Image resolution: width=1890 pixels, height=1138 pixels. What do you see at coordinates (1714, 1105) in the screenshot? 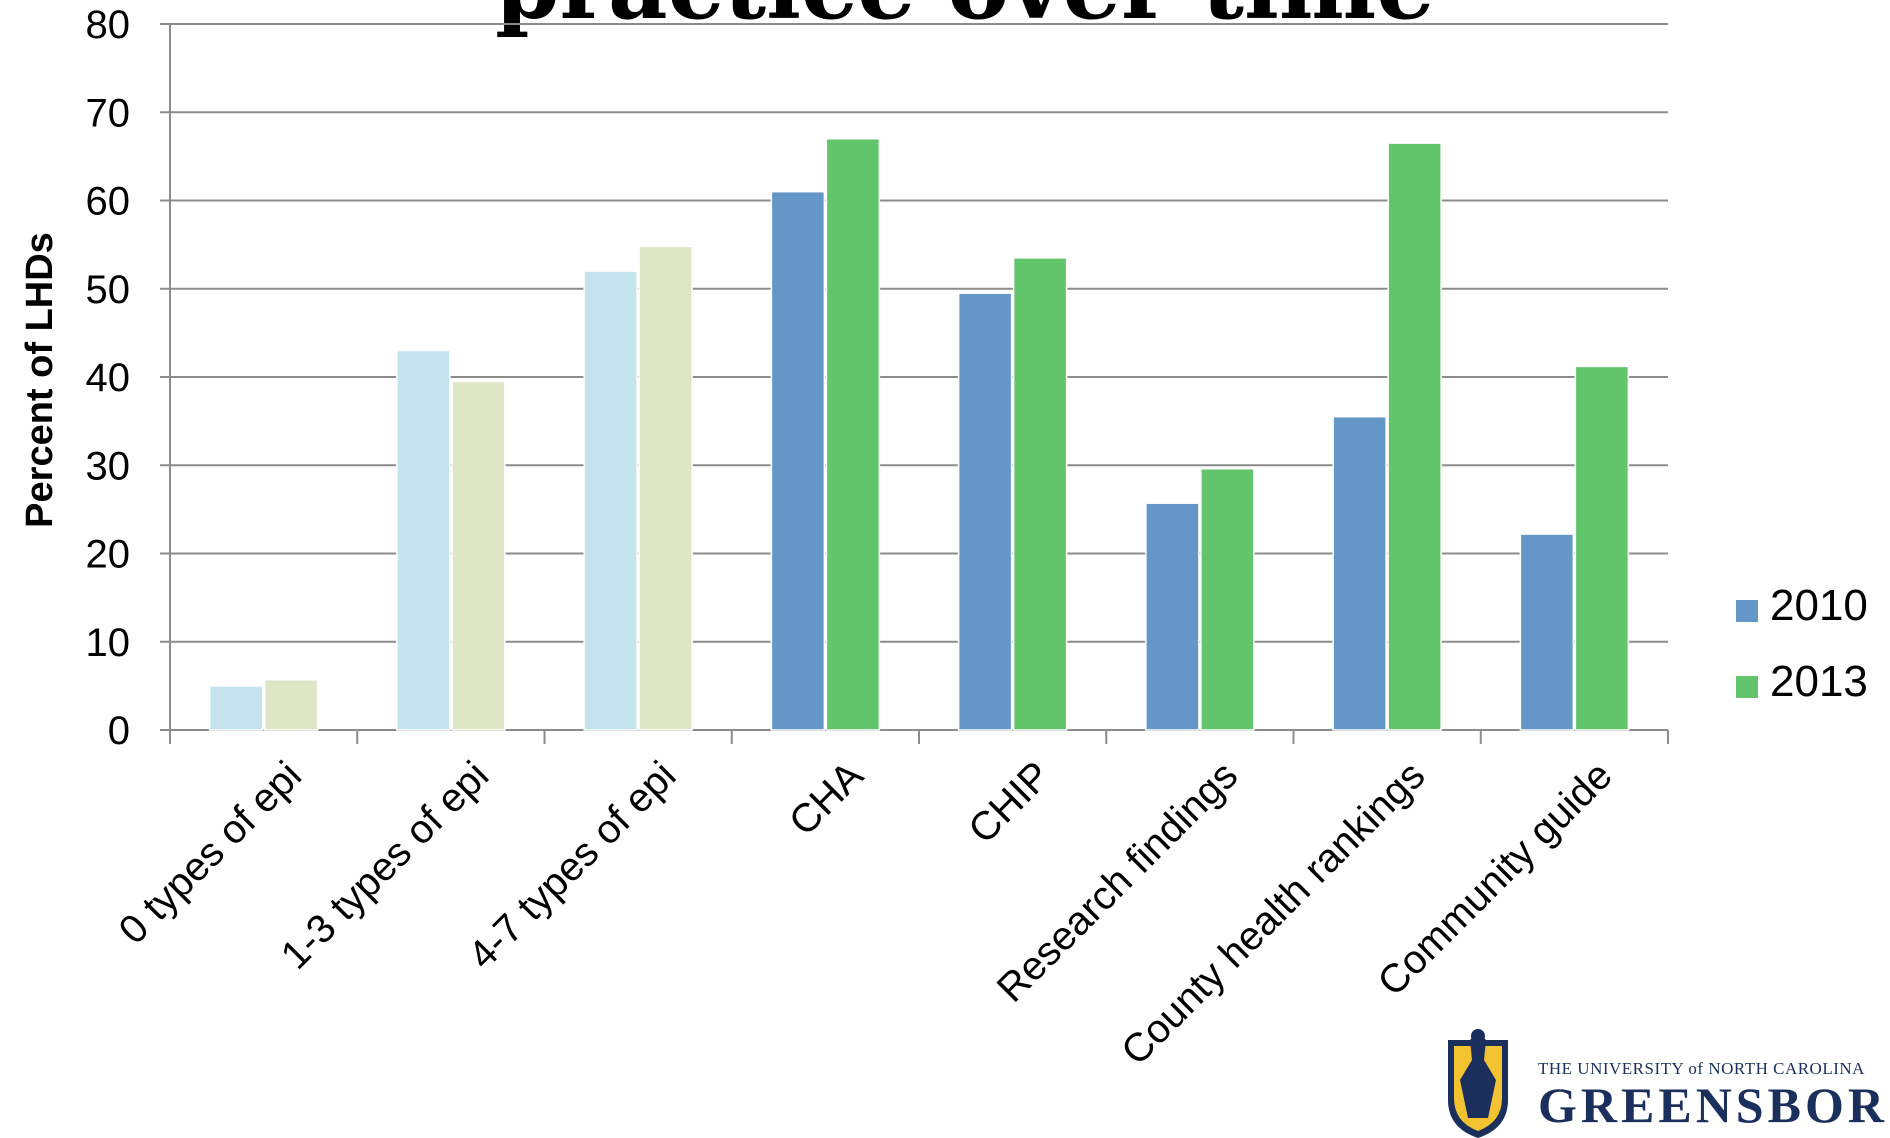
I see `logo-greensboro: GREENSBORO` at bounding box center [1714, 1105].